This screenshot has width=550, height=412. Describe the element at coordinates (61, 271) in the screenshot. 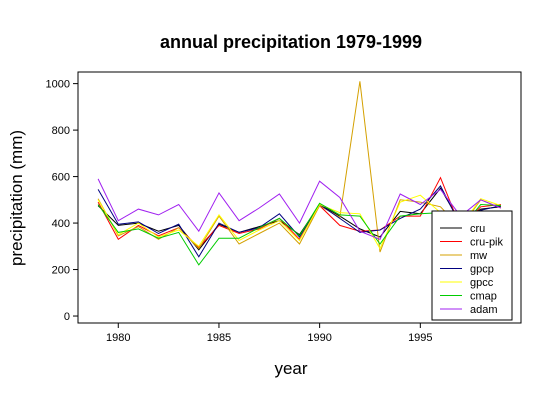

I see `y-tick-label: 200` at that location.